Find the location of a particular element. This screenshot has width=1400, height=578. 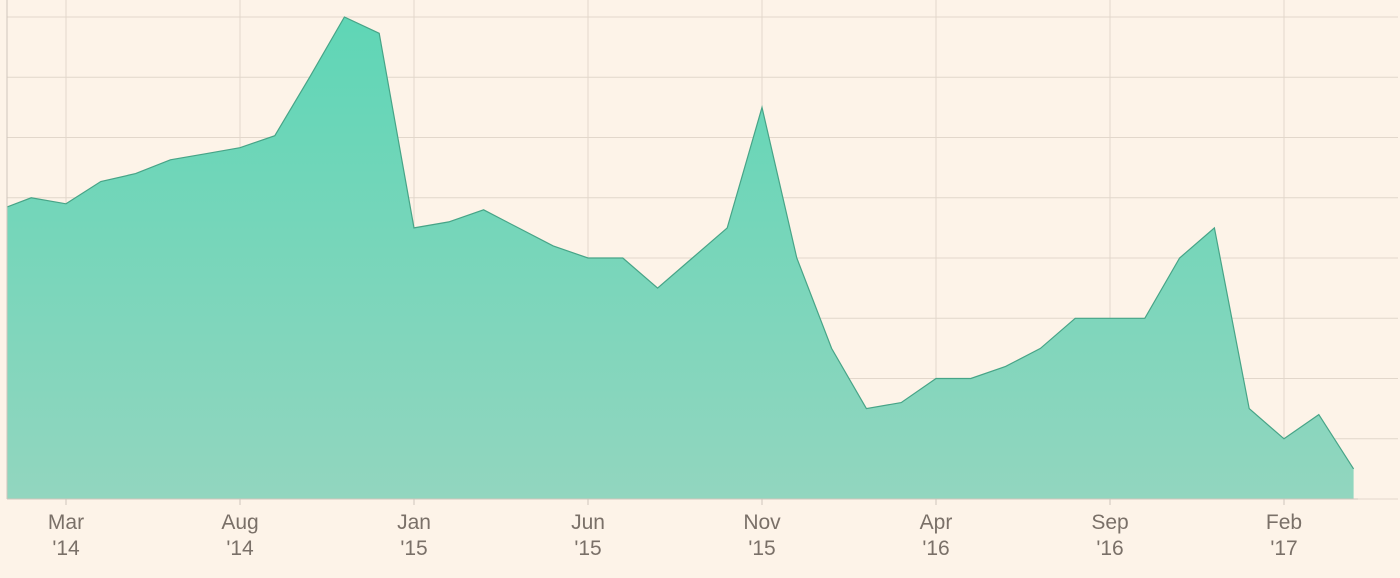

x-tick-label: Apr '16 is located at coordinates (936, 535).